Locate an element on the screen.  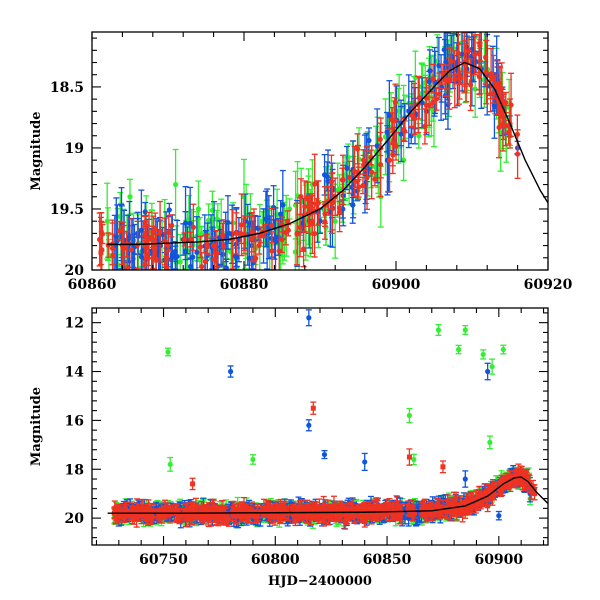
y-tick-label: 20 is located at coordinates (75, 271).